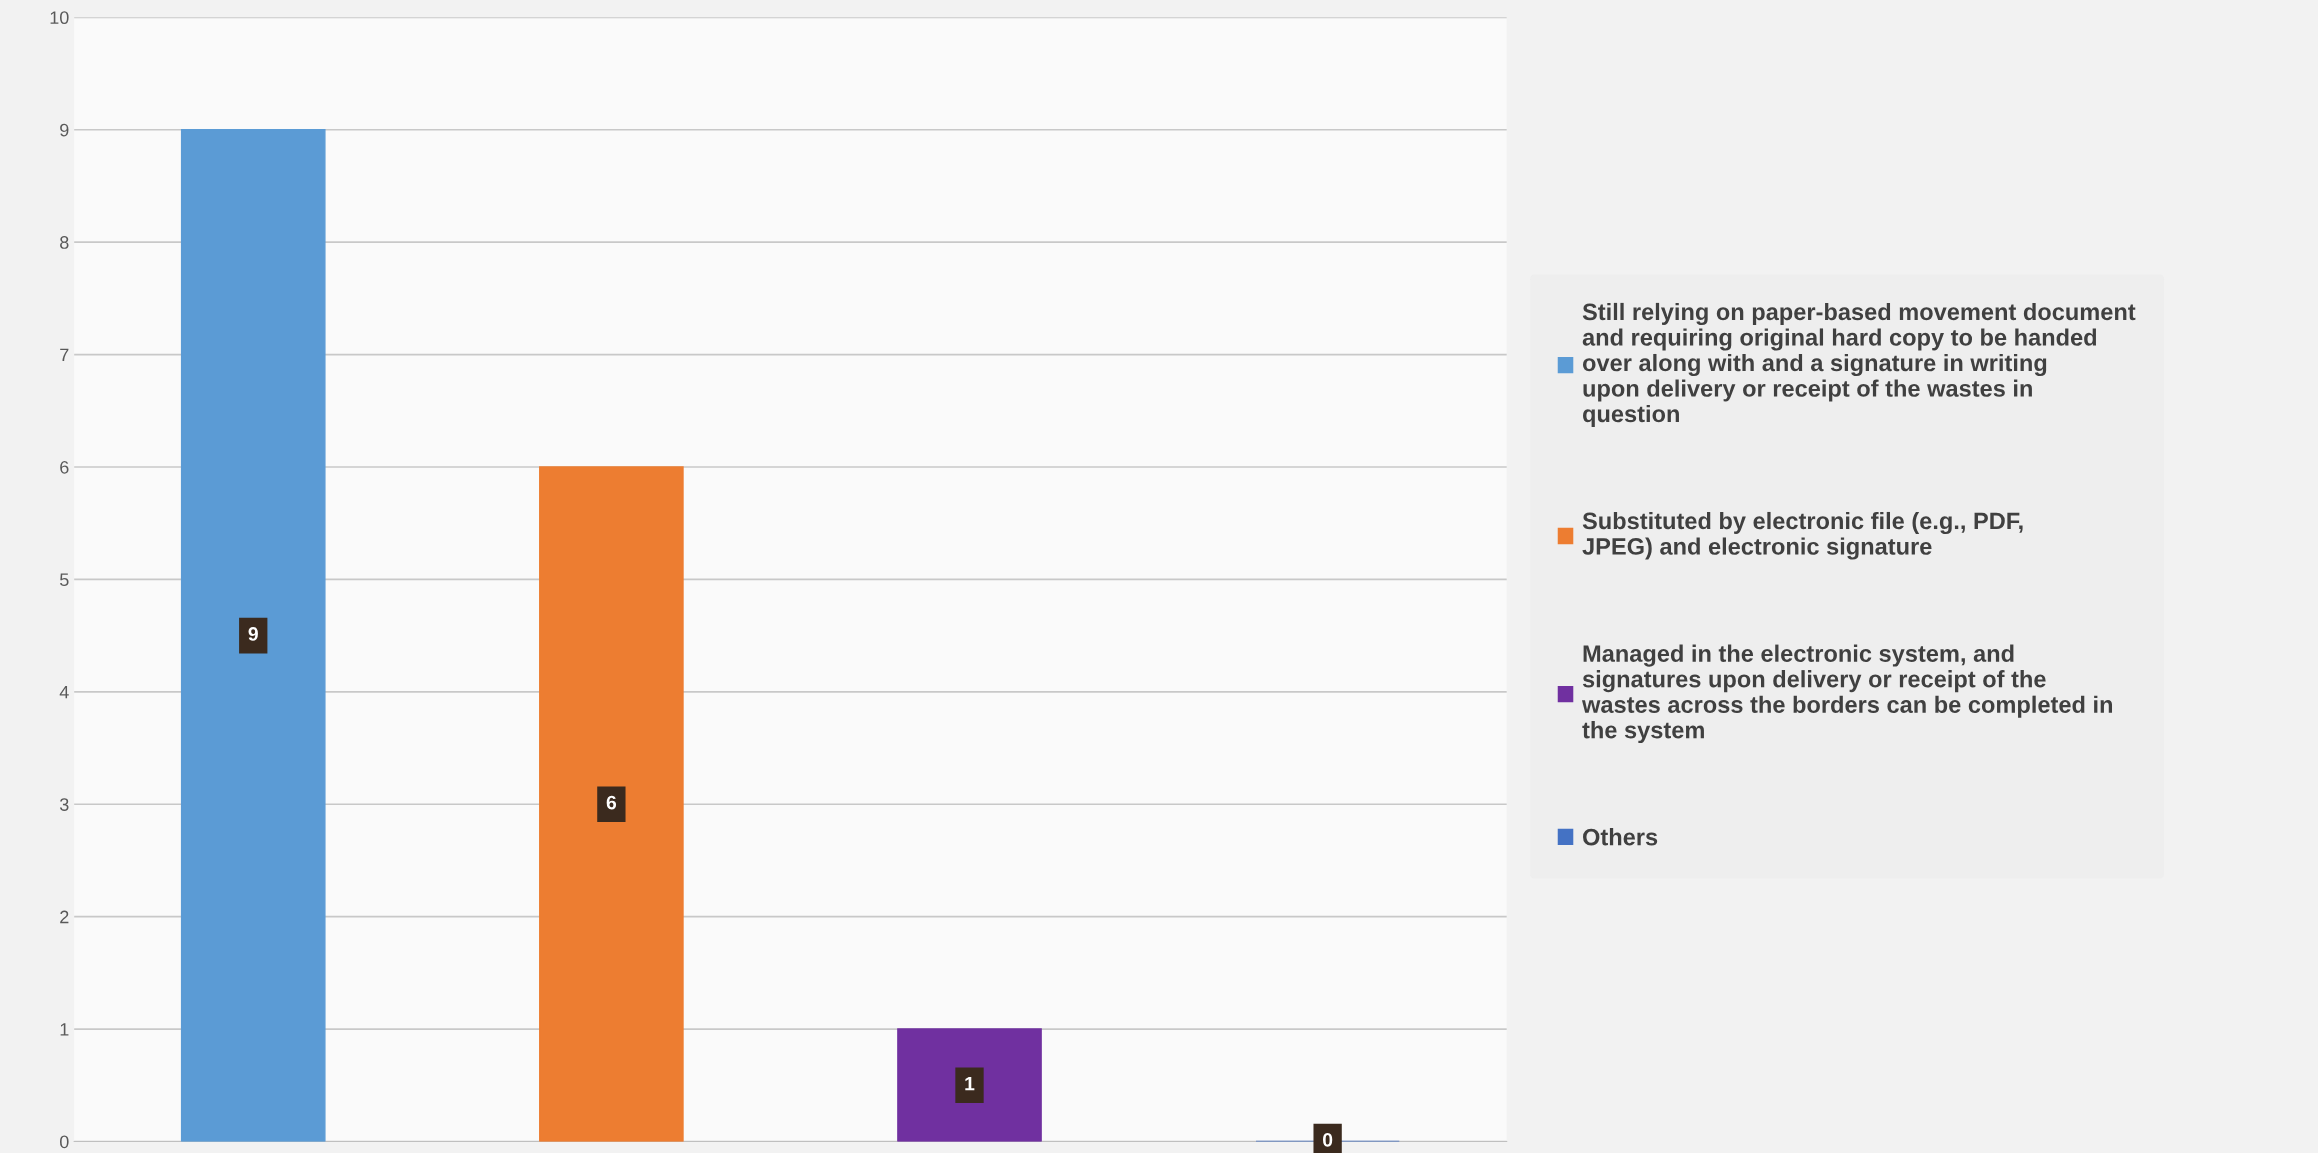 The height and width of the screenshot is (1153, 2318). What do you see at coordinates (59, 18) in the screenshot?
I see `y-tick-label: 10` at bounding box center [59, 18].